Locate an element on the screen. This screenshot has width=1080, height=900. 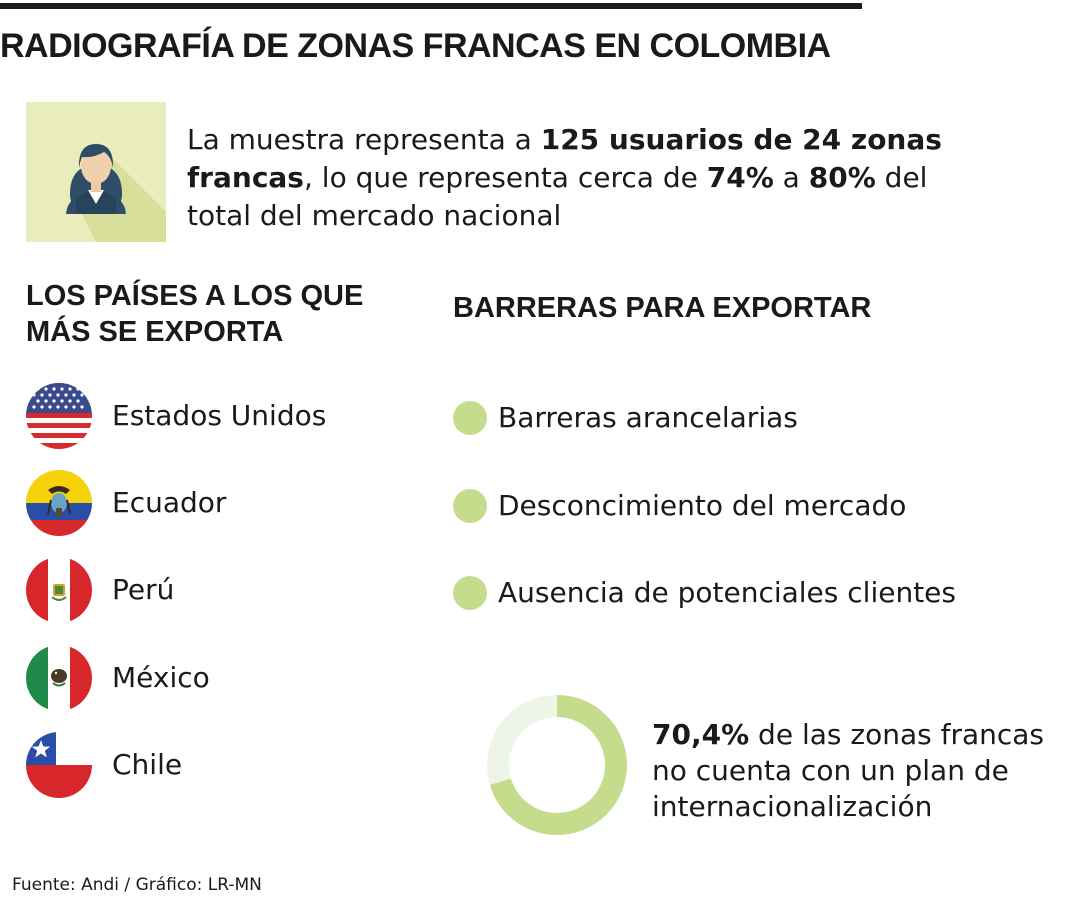
country-item: Perú is located at coordinates (226, 590).